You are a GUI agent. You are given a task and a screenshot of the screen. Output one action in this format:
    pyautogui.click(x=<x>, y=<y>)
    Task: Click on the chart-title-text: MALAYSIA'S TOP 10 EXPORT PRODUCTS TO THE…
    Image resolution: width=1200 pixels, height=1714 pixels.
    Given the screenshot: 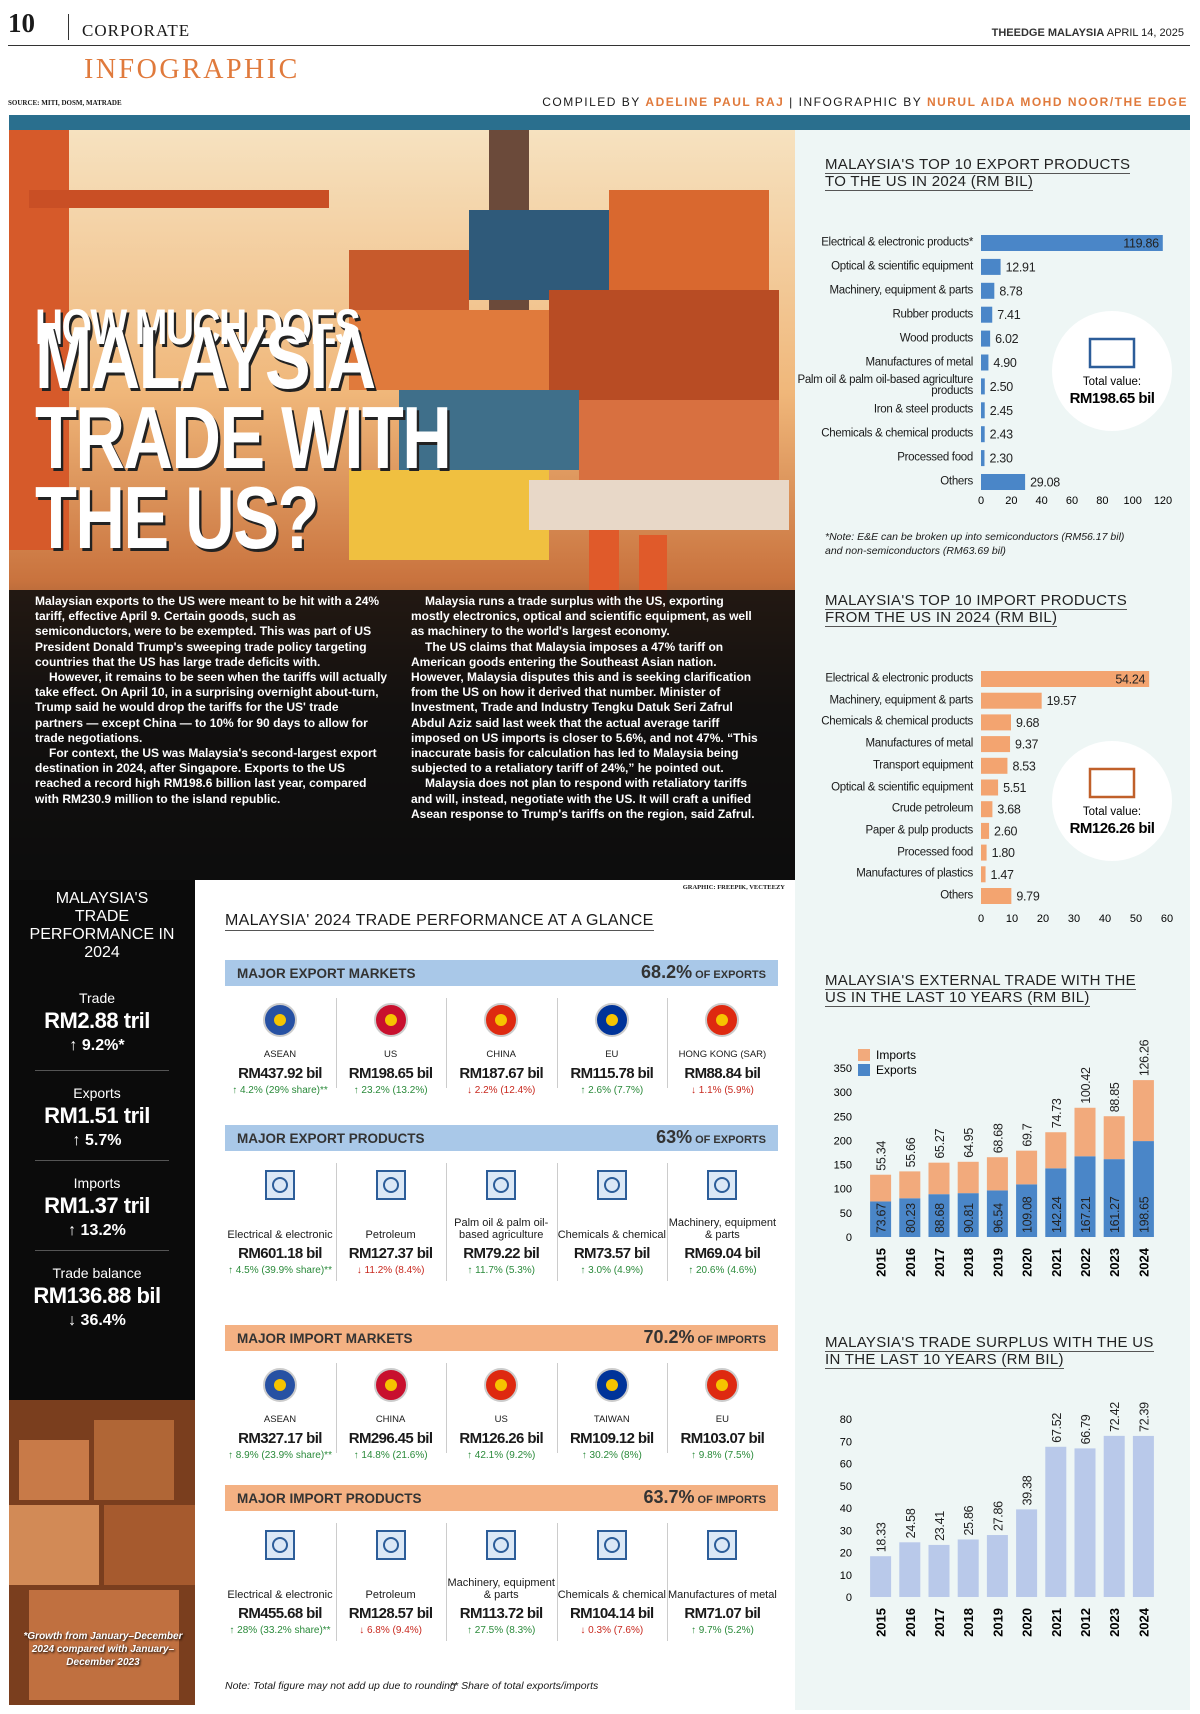 What is the action you would take?
    pyautogui.click(x=978, y=173)
    